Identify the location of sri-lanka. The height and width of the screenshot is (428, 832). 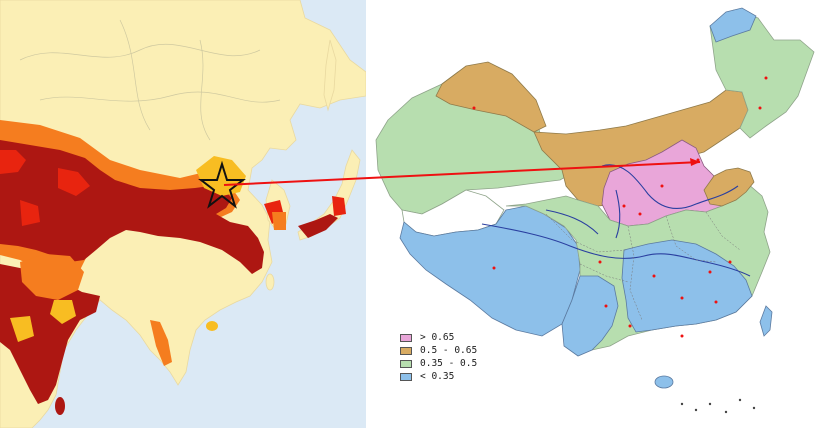
(60, 406).